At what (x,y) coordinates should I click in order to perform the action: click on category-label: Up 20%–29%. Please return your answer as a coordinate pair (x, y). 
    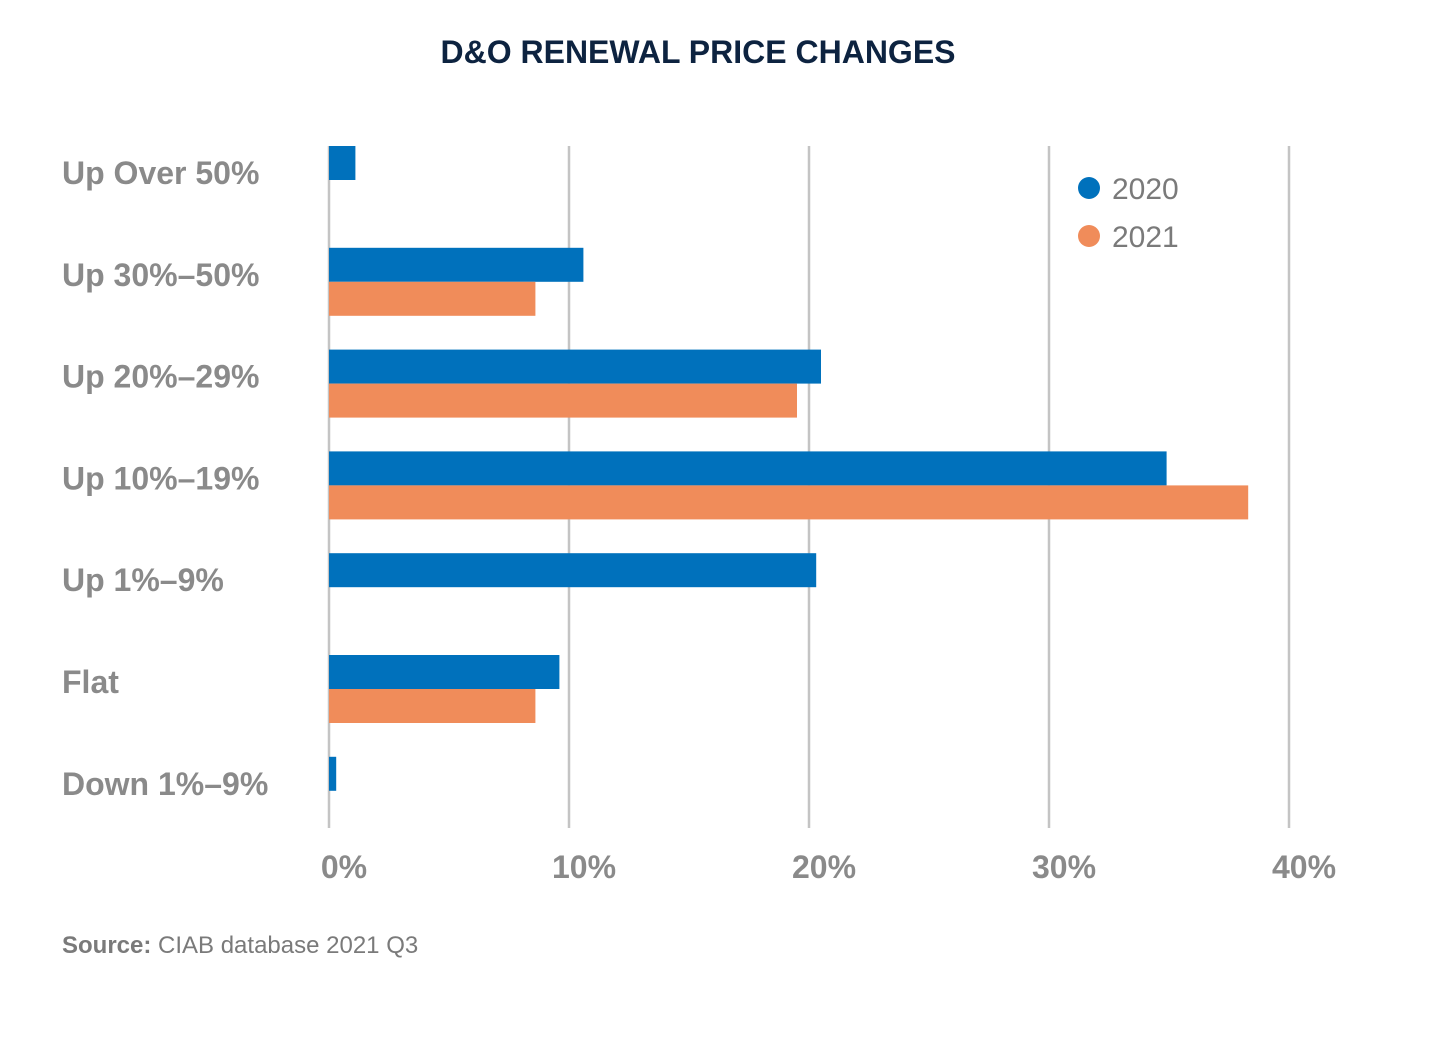
    Looking at the image, I should click on (160, 377).